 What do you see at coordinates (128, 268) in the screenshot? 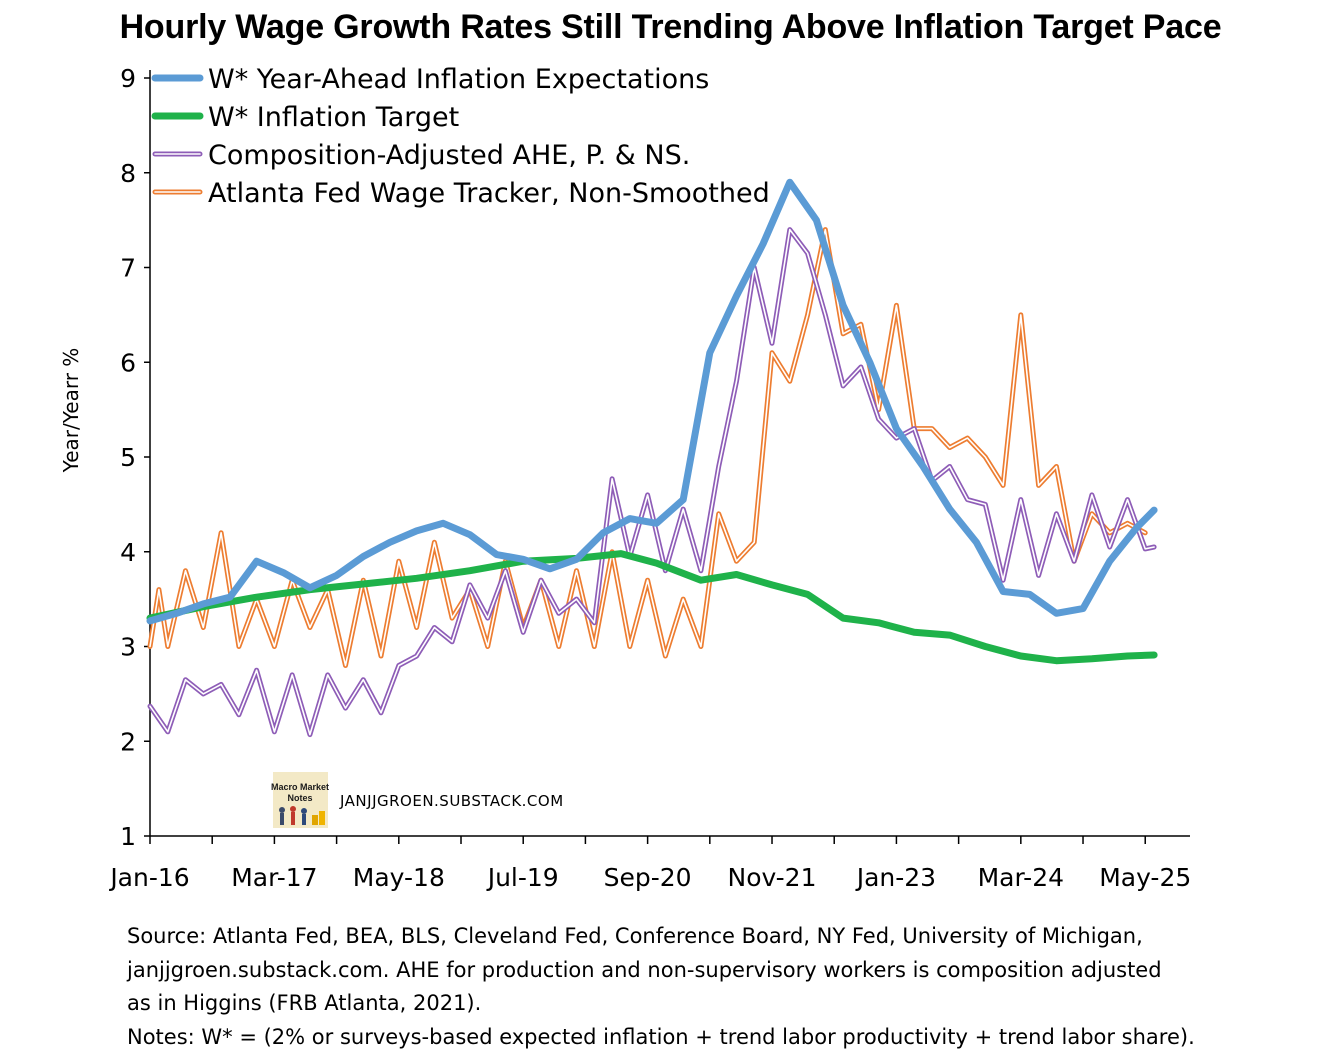
I see `y-tick-label: 7` at bounding box center [128, 268].